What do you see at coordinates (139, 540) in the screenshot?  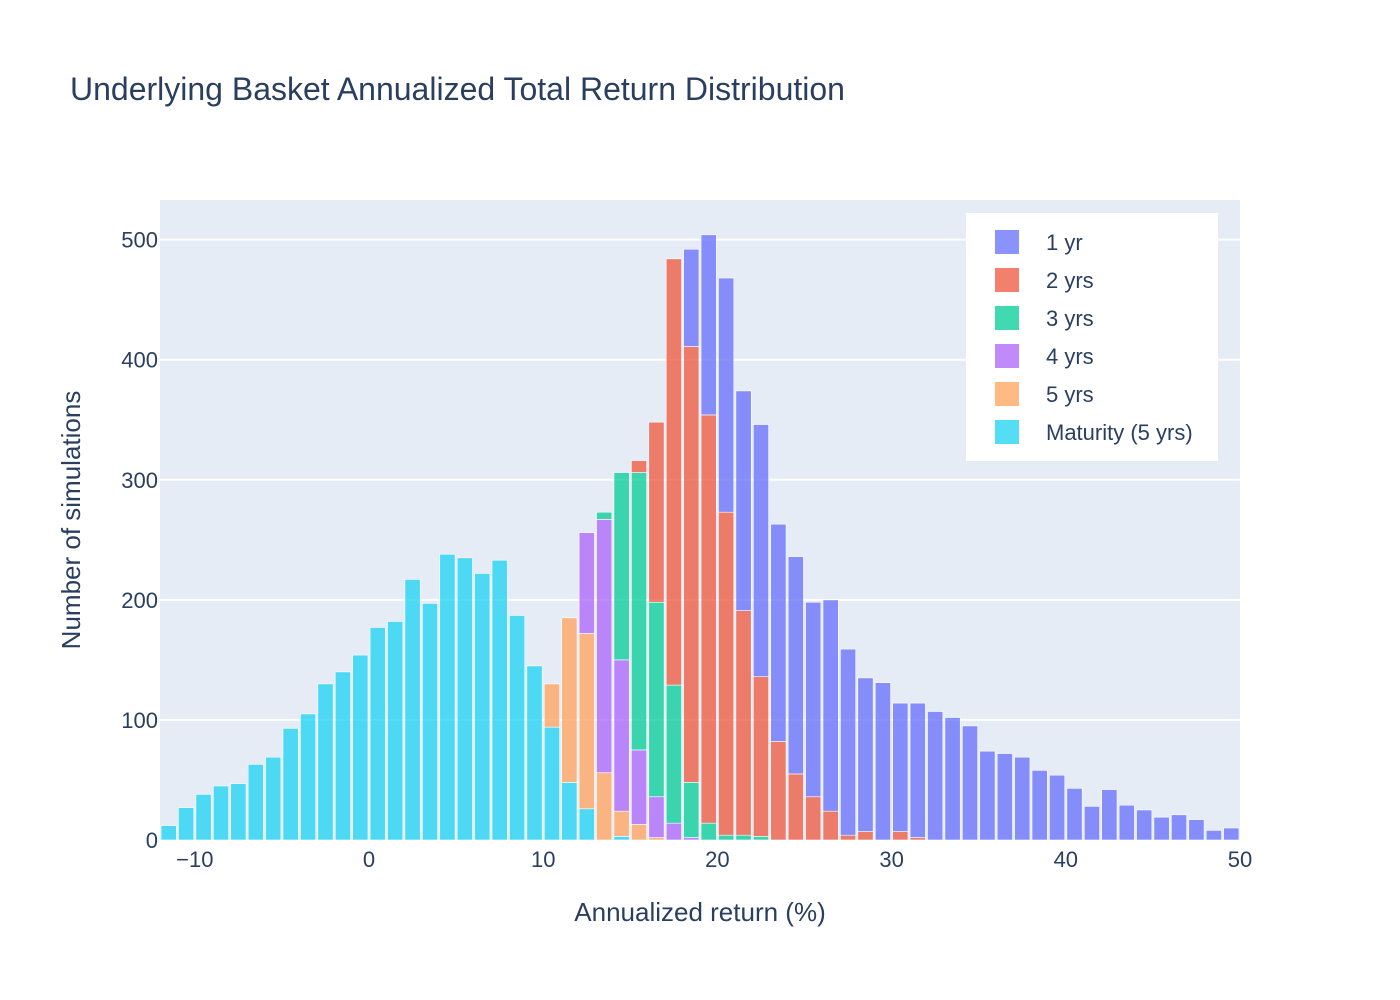 I see `y-axis-ticks: 0 100 200 300 400 500` at bounding box center [139, 540].